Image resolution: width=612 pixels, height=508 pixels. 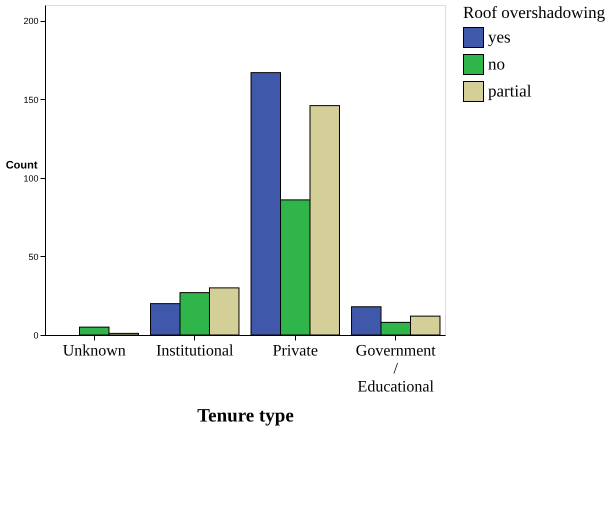 What do you see at coordinates (33, 257) in the screenshot?
I see `y-tick-label: 50` at bounding box center [33, 257].